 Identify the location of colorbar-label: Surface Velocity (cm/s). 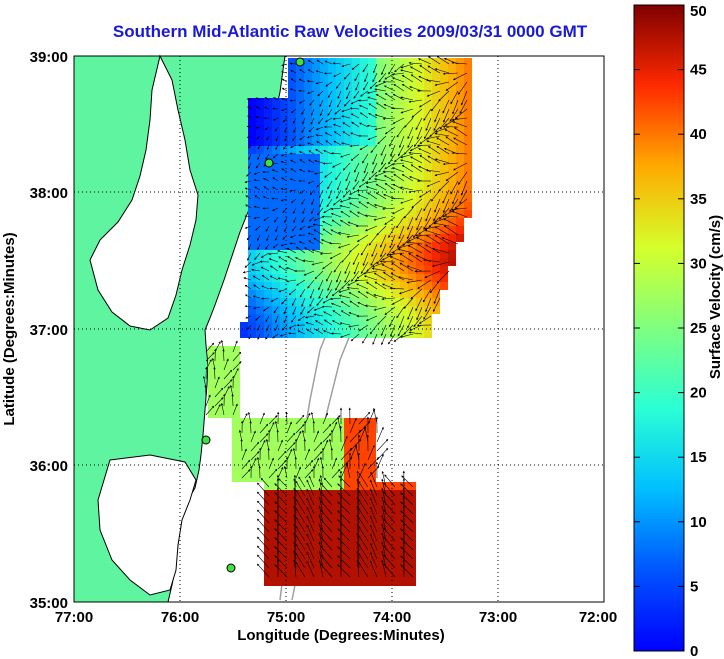
(715, 297).